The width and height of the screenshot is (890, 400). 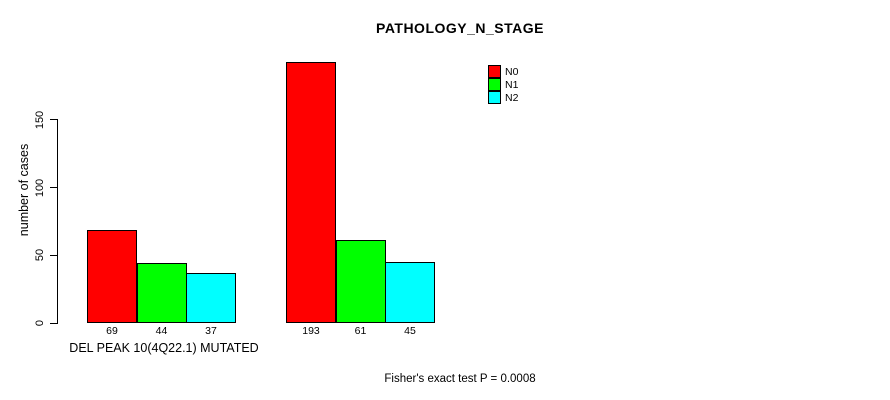 What do you see at coordinates (494, 71) in the screenshot?
I see `legend-swatch-n0` at bounding box center [494, 71].